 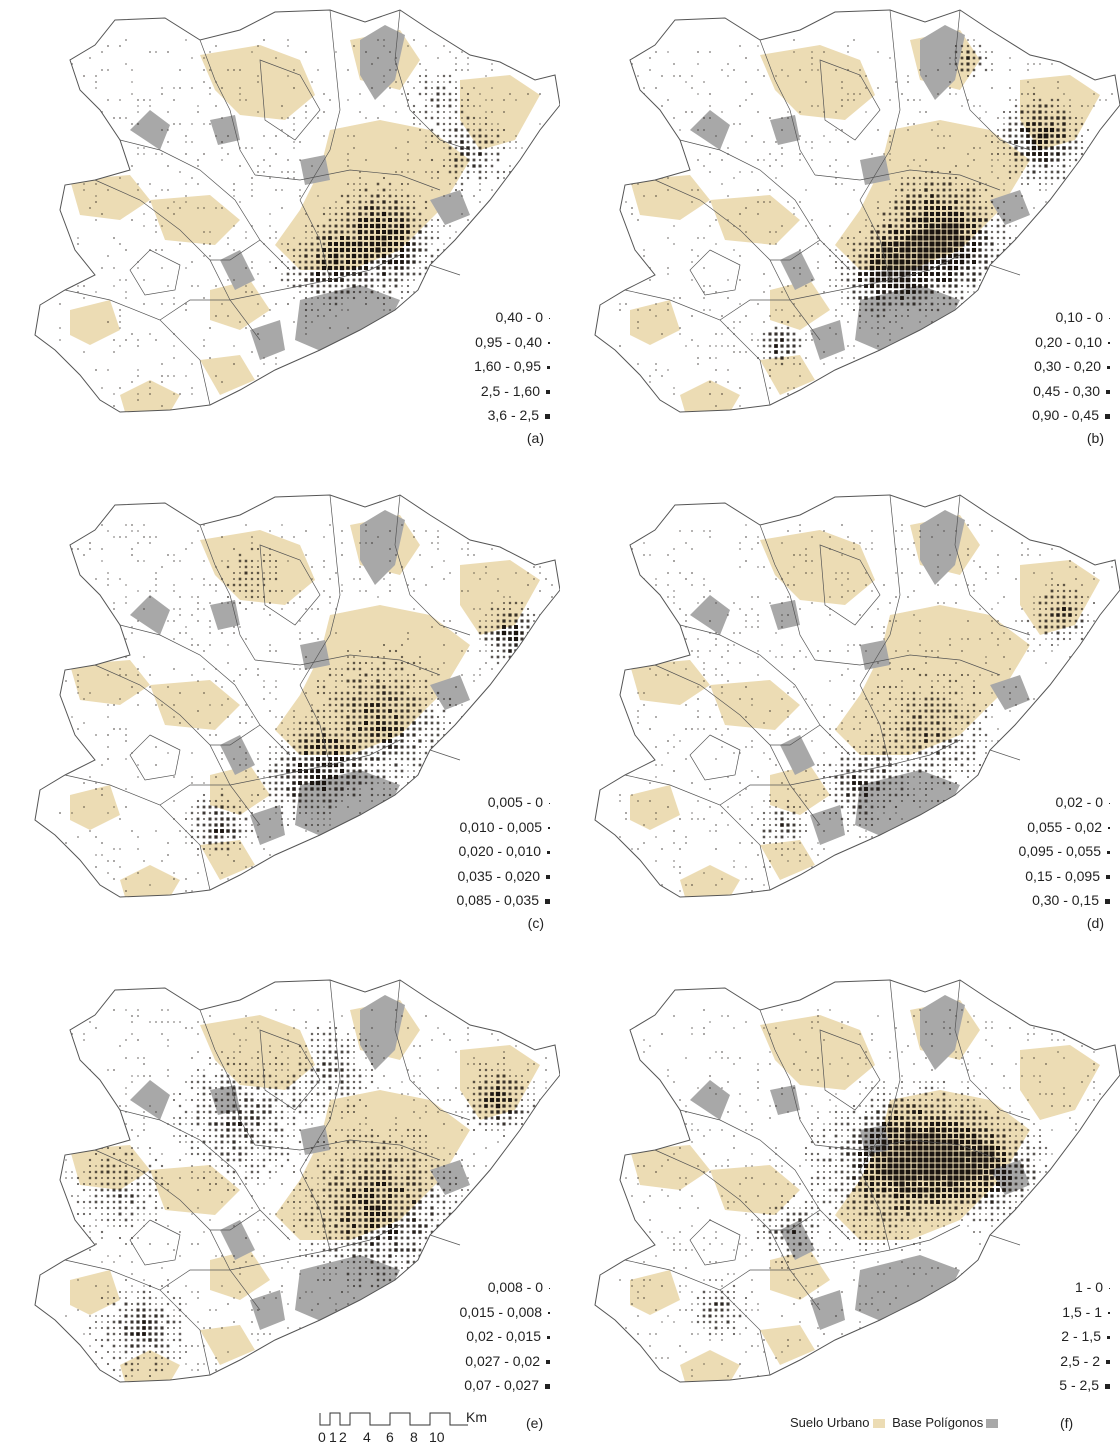 What do you see at coordinates (150, 881) in the screenshot?
I see `urban-area` at bounding box center [150, 881].